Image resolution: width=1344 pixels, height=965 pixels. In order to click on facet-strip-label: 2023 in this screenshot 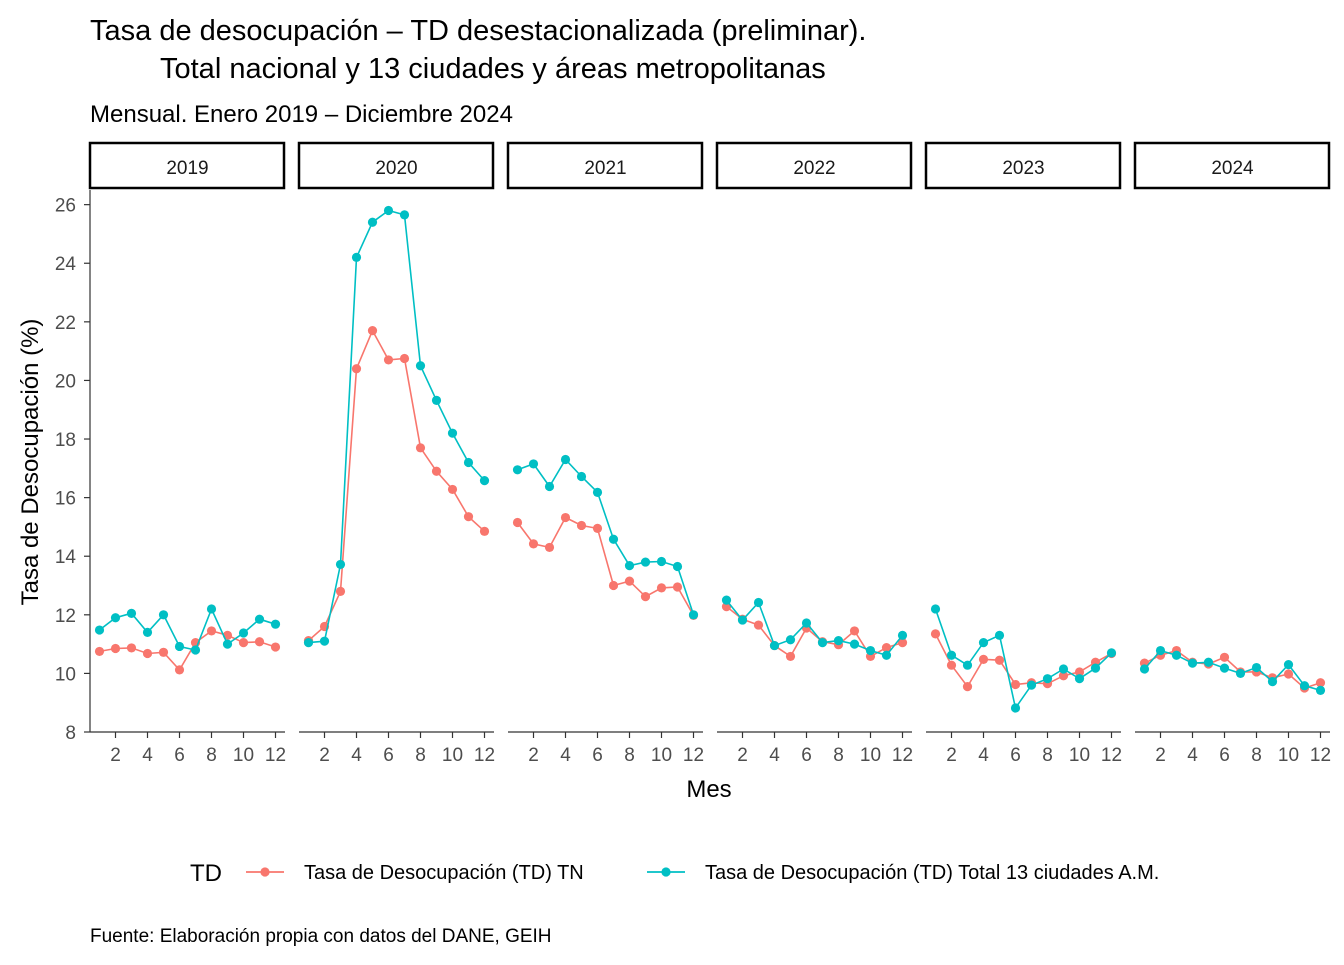, I will do `click(1023, 168)`.